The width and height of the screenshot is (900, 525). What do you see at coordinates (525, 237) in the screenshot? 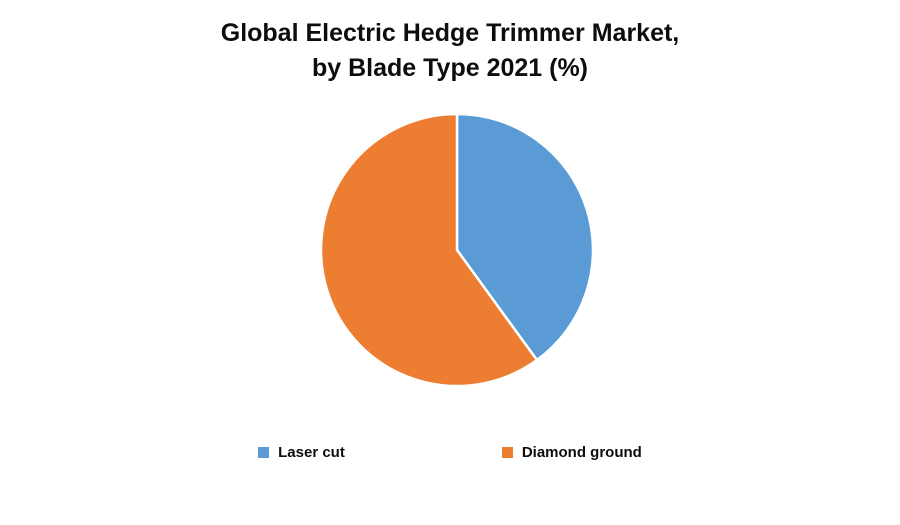
I see `pie-slice-laser-cut` at bounding box center [525, 237].